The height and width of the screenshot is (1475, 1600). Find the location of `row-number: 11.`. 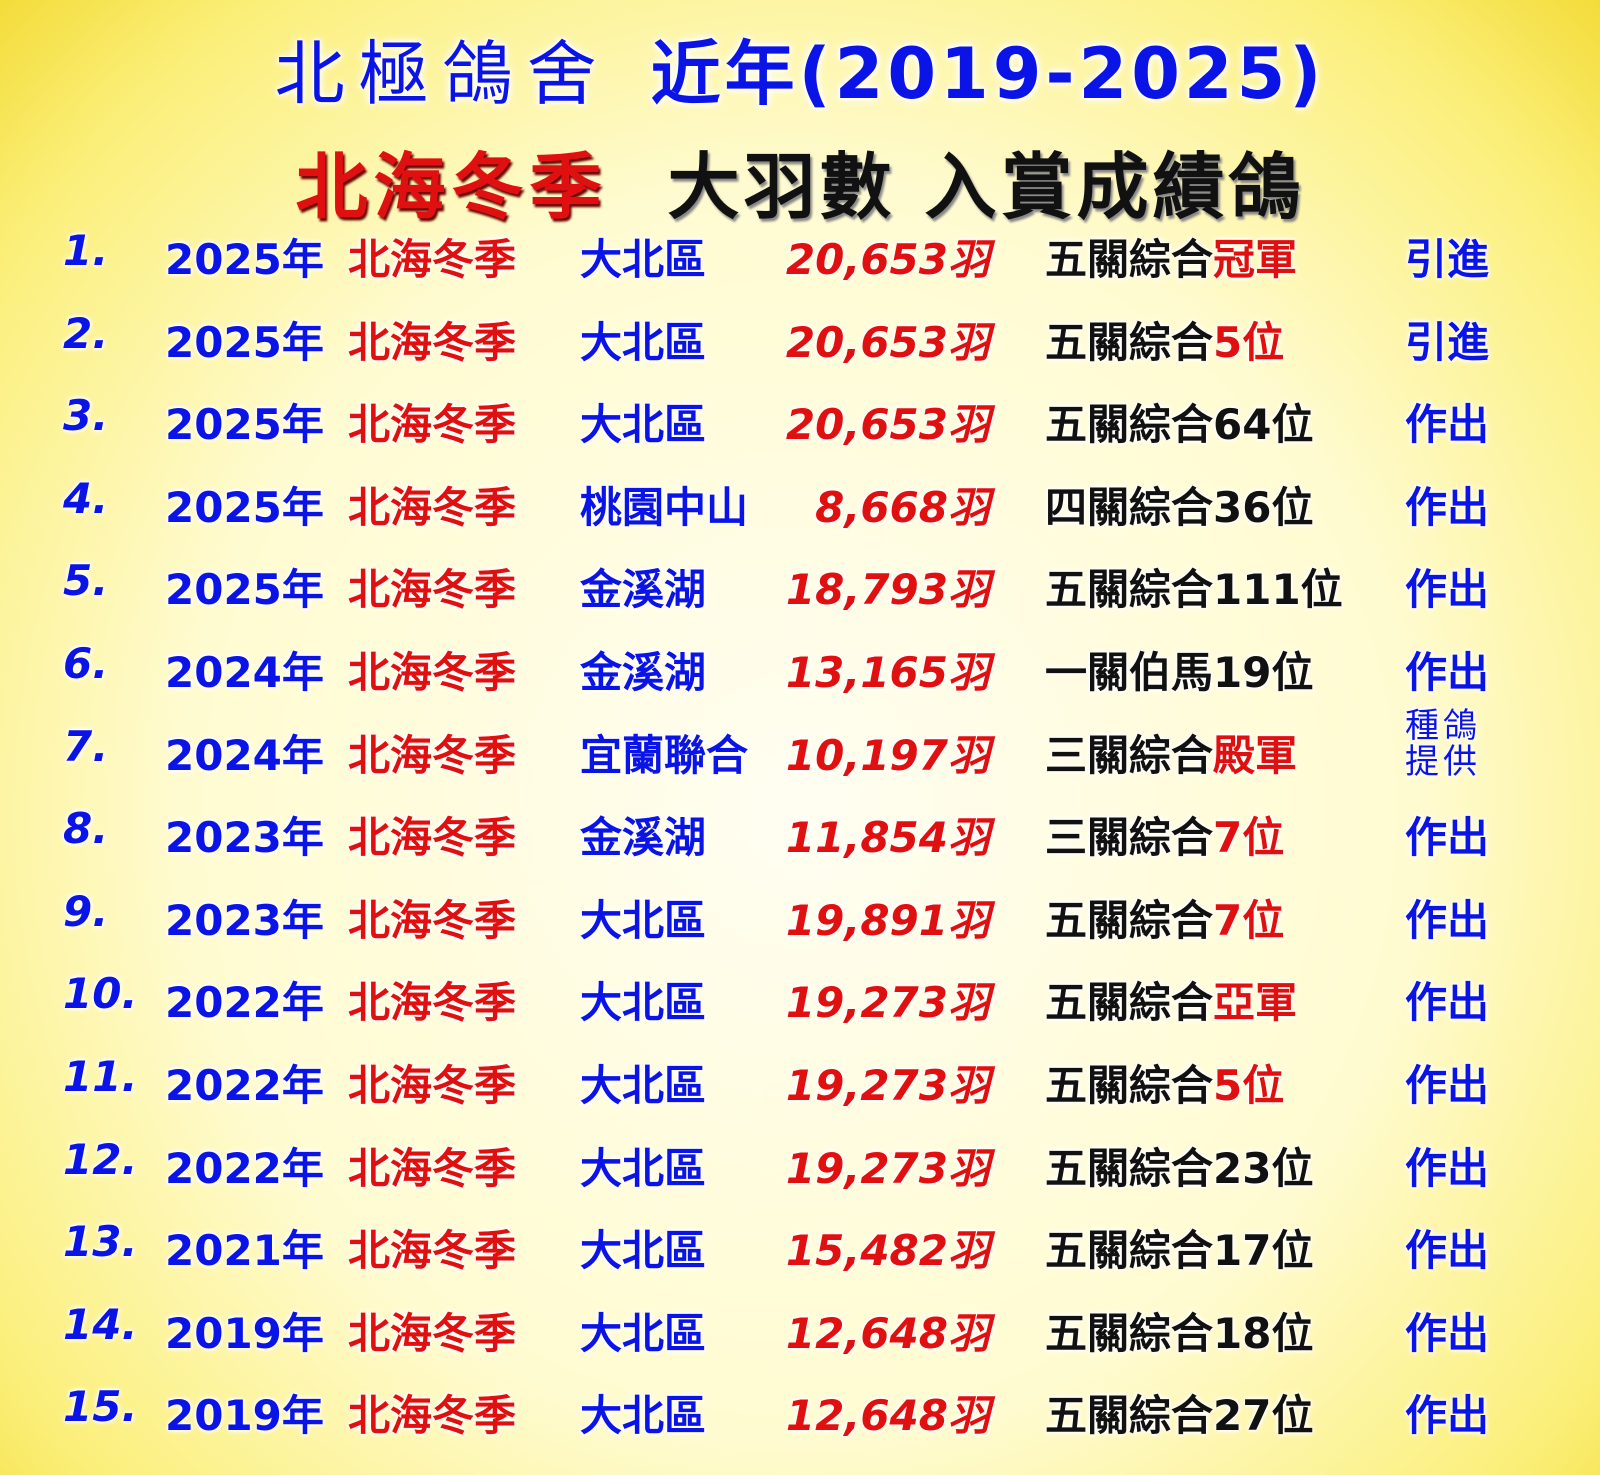

row-number: 11. is located at coordinates (100, 1076).